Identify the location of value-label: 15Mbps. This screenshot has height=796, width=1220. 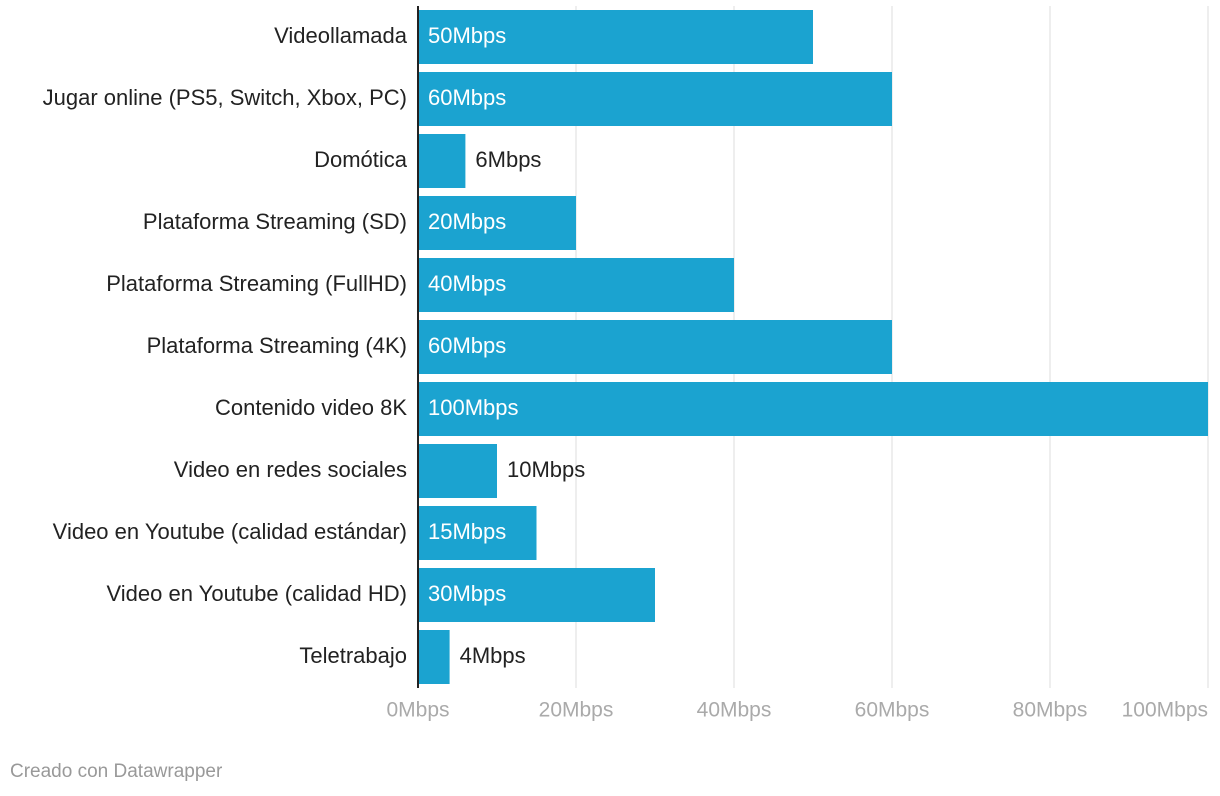
(467, 531).